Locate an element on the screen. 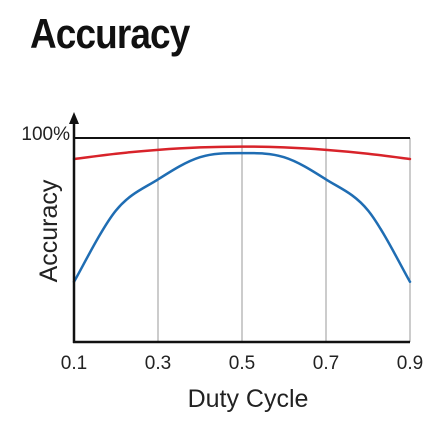 The image size is (445, 431). y-axis-arrow is located at coordinates (74, 118).